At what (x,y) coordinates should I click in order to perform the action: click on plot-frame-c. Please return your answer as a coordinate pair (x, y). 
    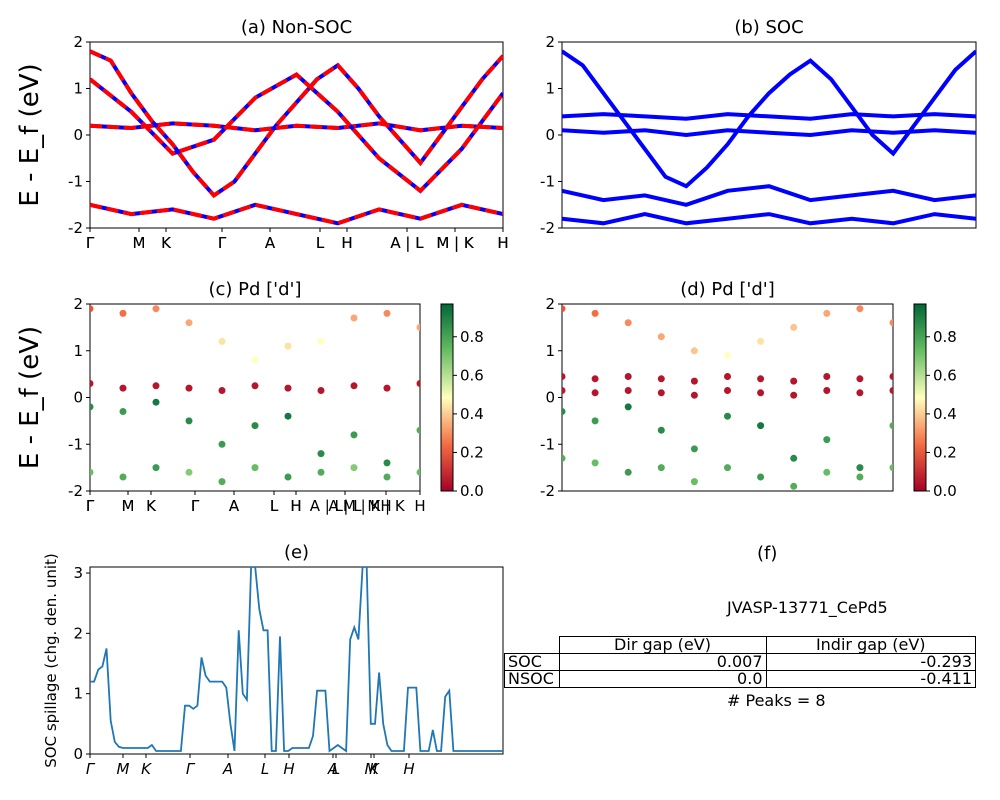
    Looking at the image, I should click on (255, 397).